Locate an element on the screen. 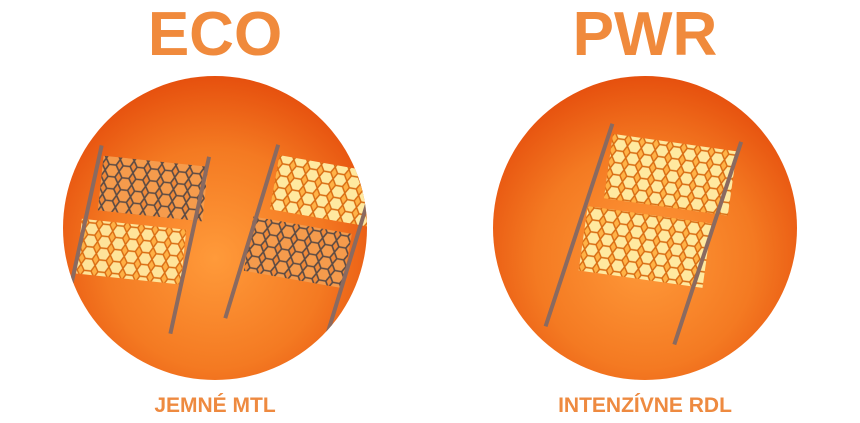 Image resolution: width=860 pixels, height=423 pixels. panel-title: PWR is located at coordinates (645, 34).